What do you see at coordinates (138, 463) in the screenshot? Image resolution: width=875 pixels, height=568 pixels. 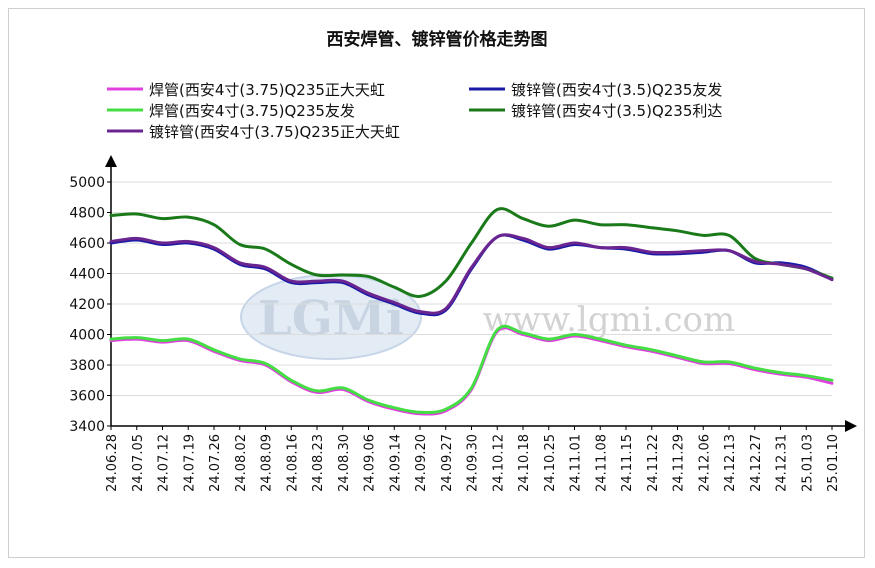 I see `x-tick-label: 24.07.05` at bounding box center [138, 463].